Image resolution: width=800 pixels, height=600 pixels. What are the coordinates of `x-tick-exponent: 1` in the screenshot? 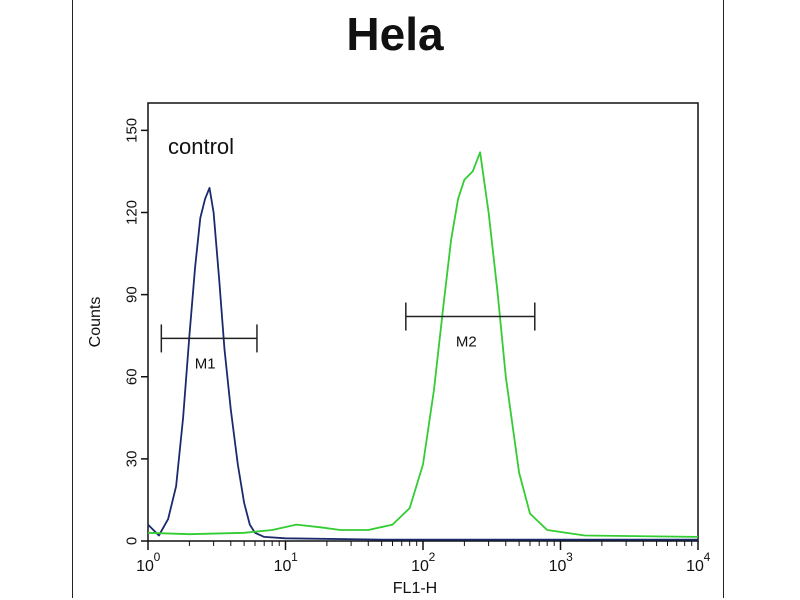 It's located at (294, 557).